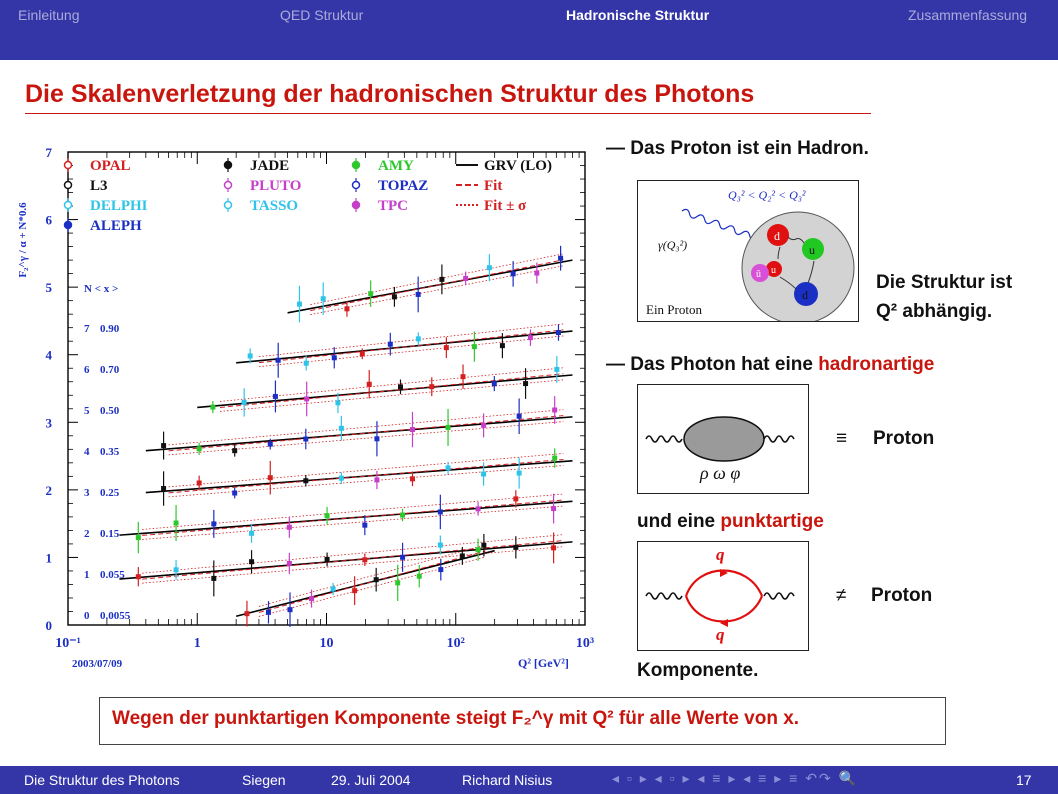 The width and height of the screenshot is (1058, 794). Describe the element at coordinates (119, 206) in the screenshot. I see `legend-label: DELPHI` at that location.